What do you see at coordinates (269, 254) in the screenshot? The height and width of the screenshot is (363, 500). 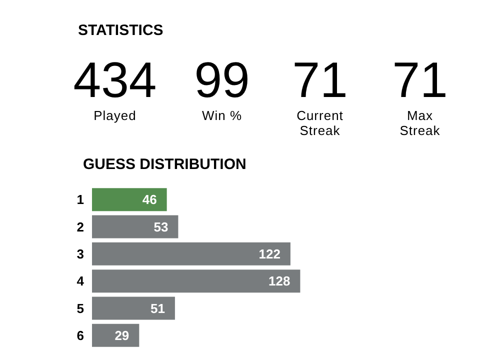 I see `data-label: 122` at bounding box center [269, 254].